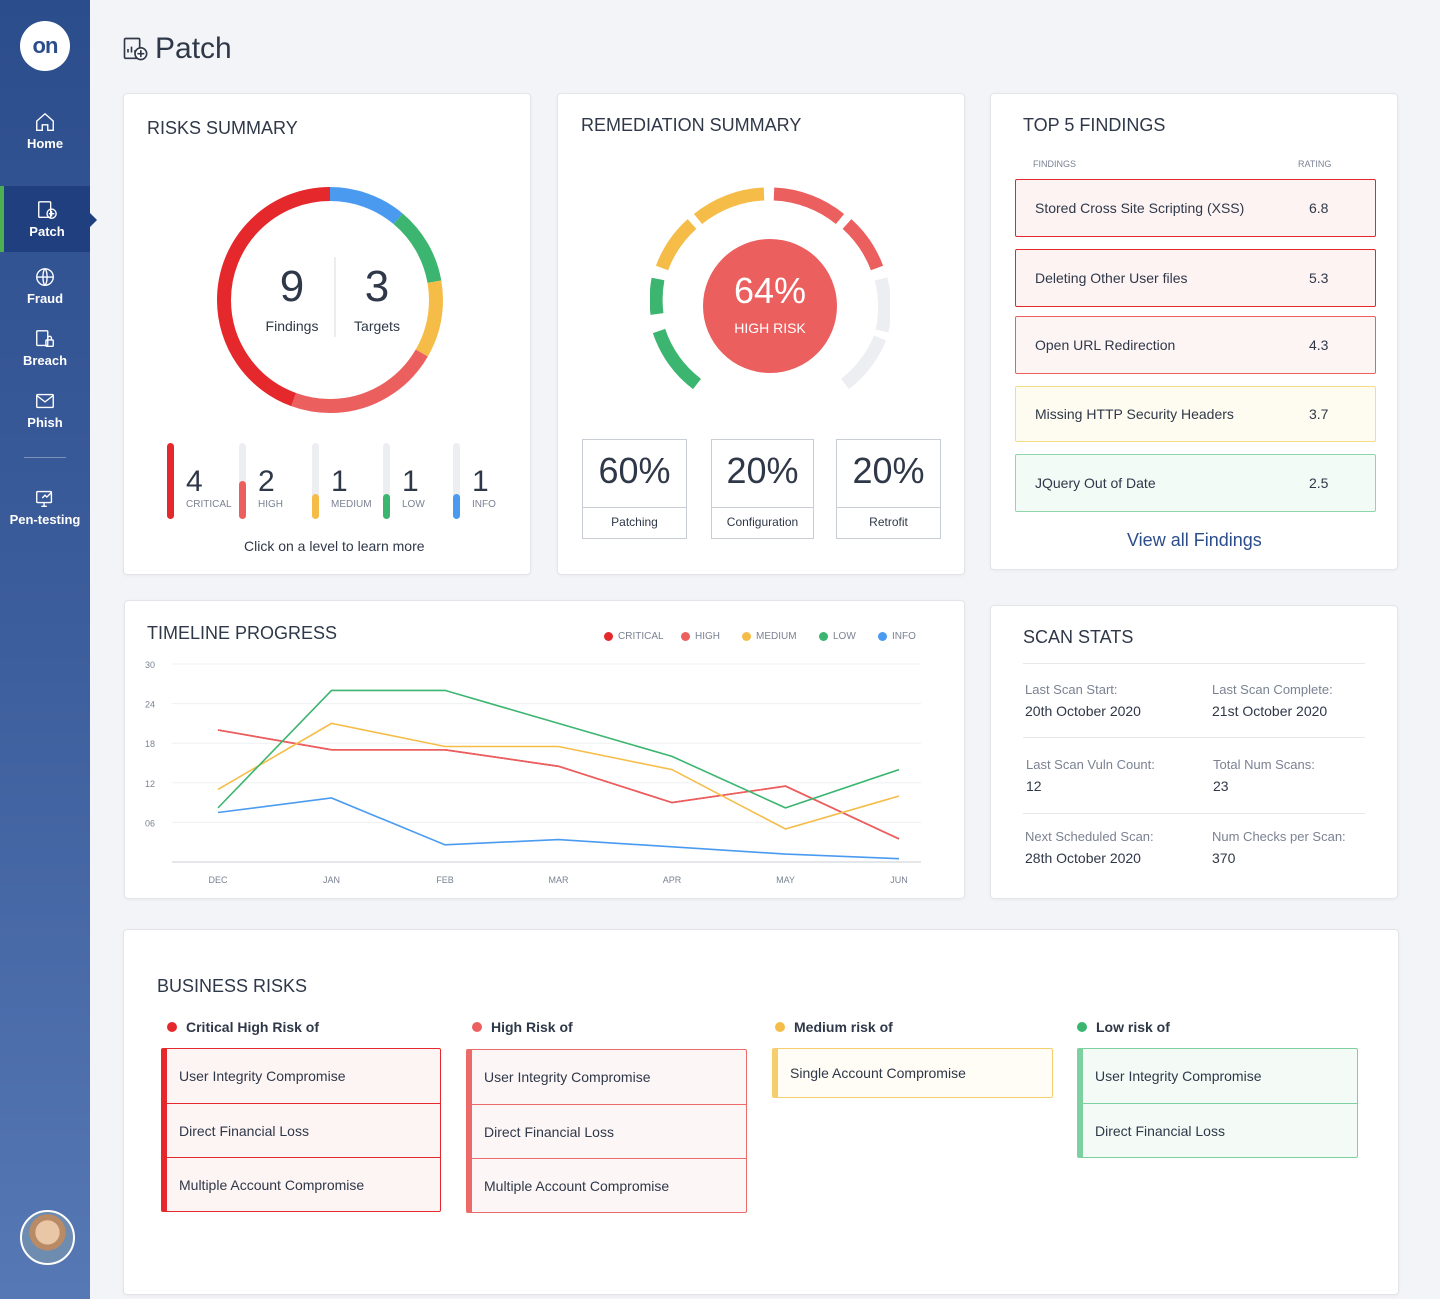  What do you see at coordinates (418, 482) in the screenshot?
I see `level-low: 1 LOW` at bounding box center [418, 482].